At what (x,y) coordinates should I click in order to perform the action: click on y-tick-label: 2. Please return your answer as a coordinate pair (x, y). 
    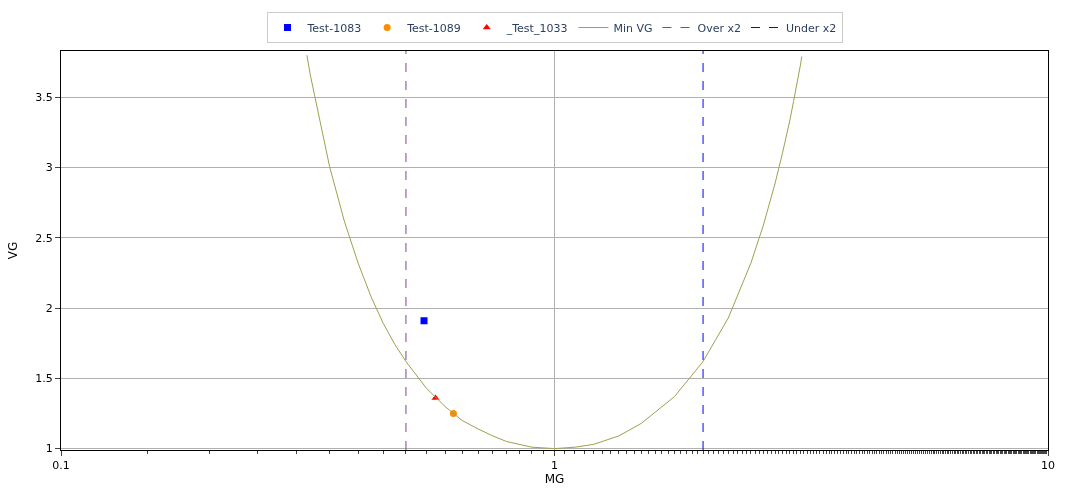
    Looking at the image, I should click on (49, 308).